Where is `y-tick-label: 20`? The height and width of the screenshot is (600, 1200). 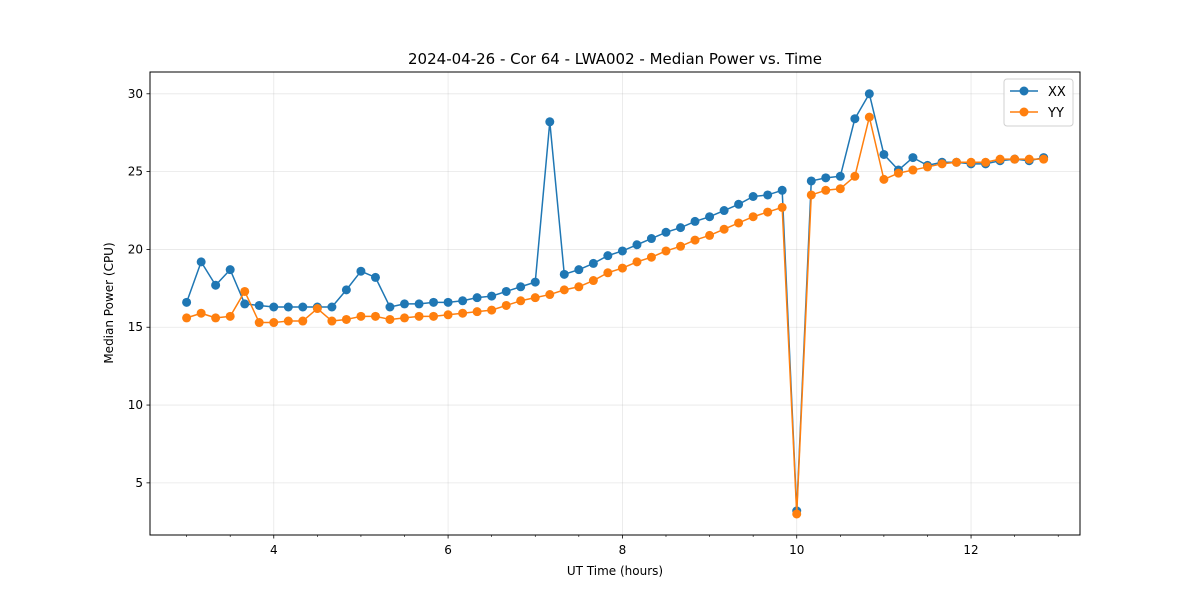 y-tick-label: 20 is located at coordinates (135, 249).